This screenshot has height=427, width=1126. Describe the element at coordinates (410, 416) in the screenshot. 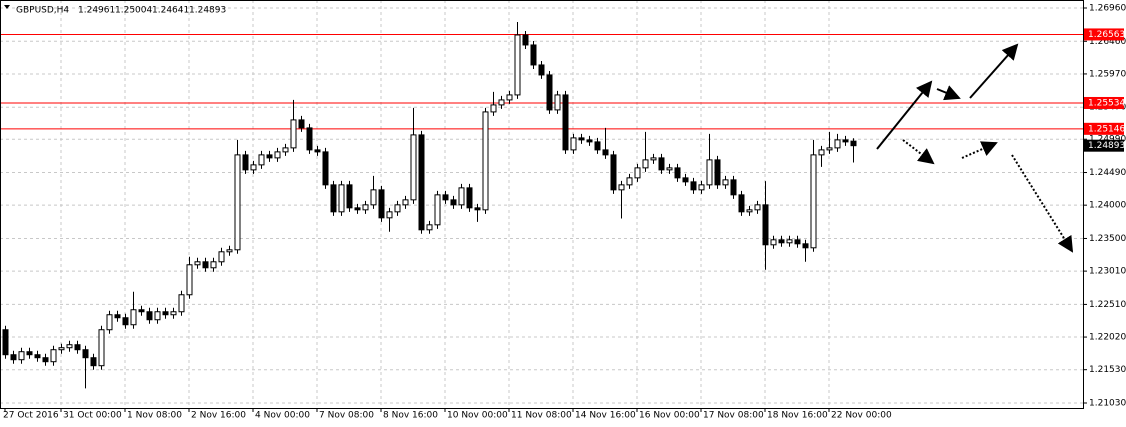

I see `x-tick-label: 8 Nov 16:00` at that location.